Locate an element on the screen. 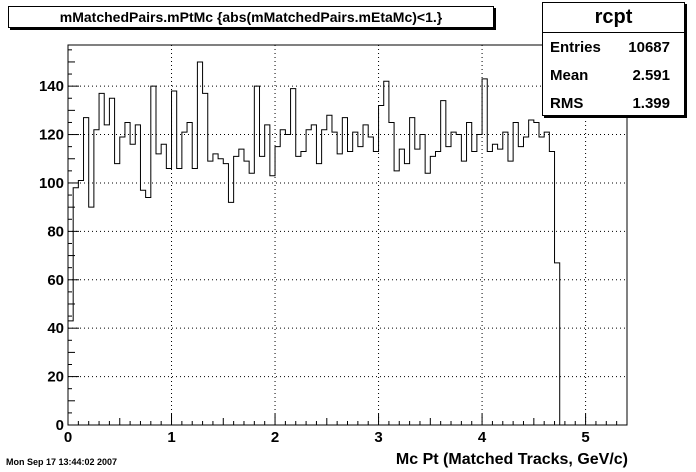 Image resolution: width=696 pixels, height=472 pixels. stats-rms-value: 1.399 is located at coordinates (651, 103).